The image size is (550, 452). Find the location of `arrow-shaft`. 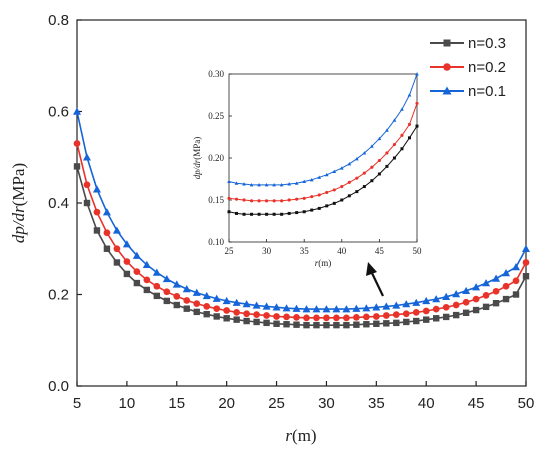

arrow-shaft is located at coordinates (377, 283).